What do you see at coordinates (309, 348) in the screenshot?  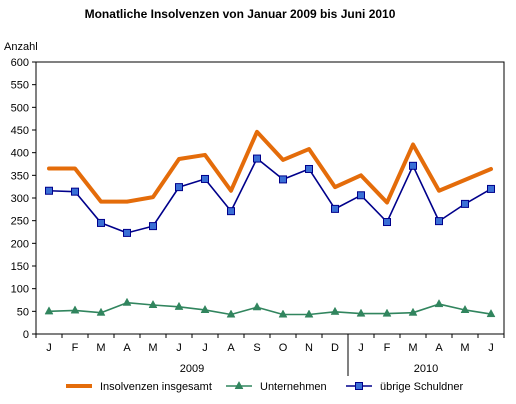 I see `x-tick-label: N` at bounding box center [309, 348].